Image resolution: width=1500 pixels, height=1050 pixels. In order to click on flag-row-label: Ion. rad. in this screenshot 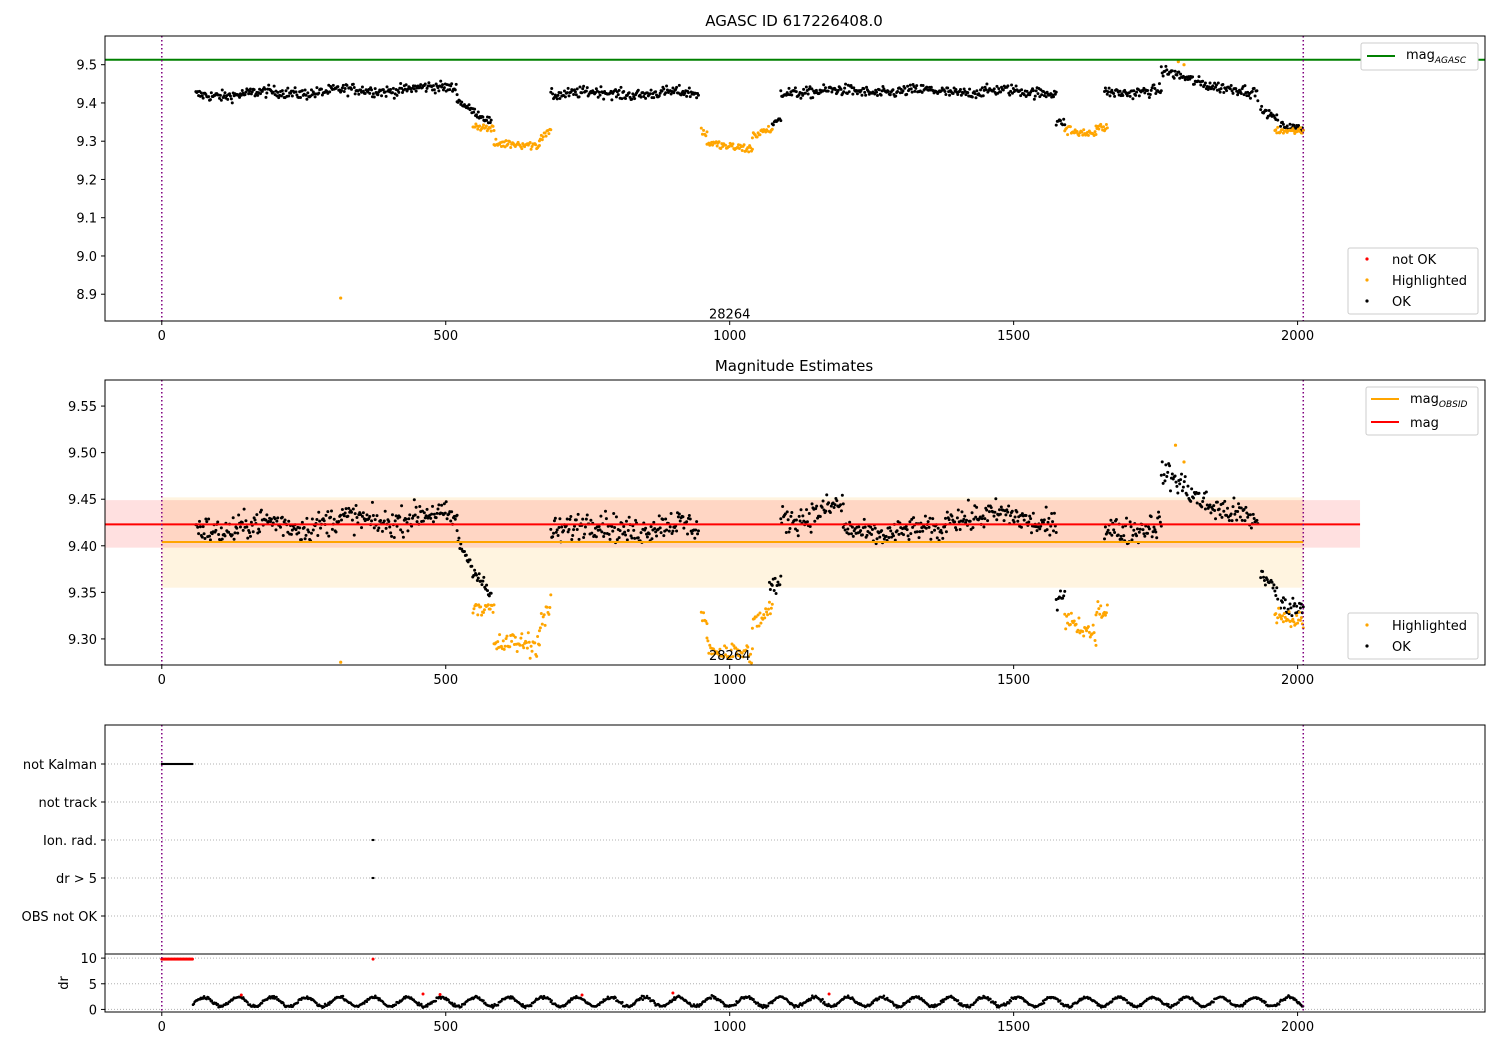, I will do `click(70, 841)`.